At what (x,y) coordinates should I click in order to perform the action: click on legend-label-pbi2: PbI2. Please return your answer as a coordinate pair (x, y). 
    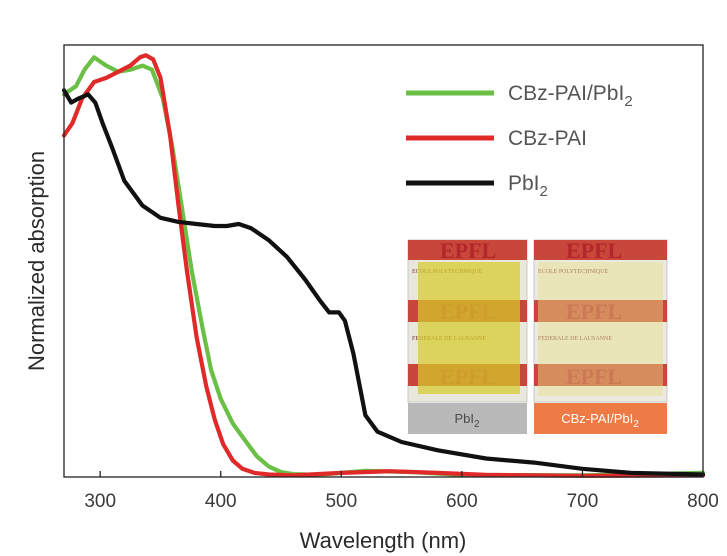
    Looking at the image, I should click on (528, 186).